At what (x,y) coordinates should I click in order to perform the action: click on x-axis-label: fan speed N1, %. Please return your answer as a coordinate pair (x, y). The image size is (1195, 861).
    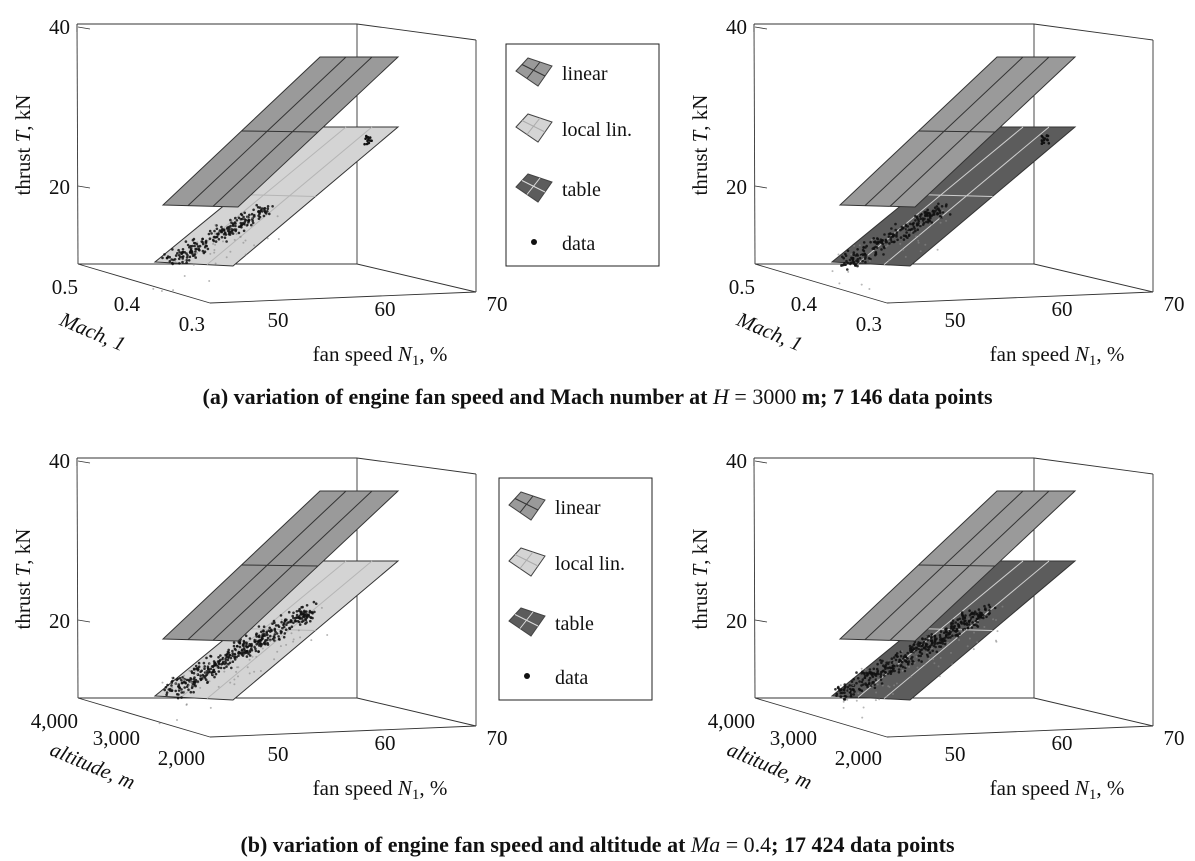
    Looking at the image, I should click on (1057, 789).